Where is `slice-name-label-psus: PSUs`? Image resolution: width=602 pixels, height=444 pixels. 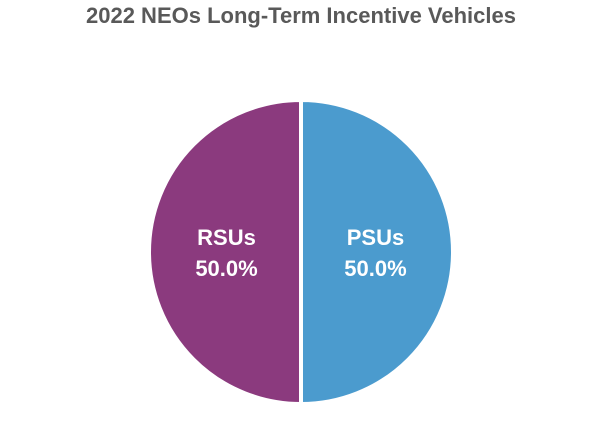
slice-name-label-psus: PSUs is located at coordinates (375, 237).